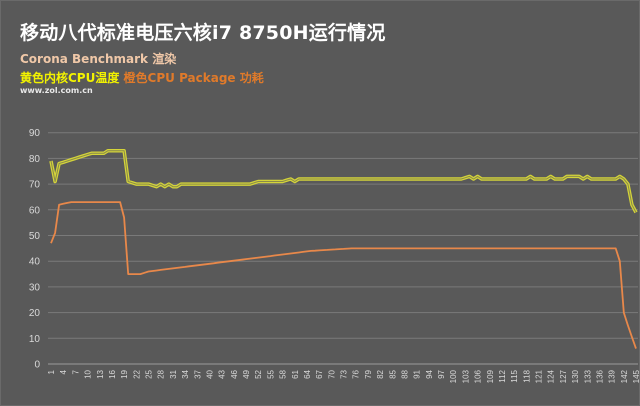 This screenshot has height=406, width=640. What do you see at coordinates (173, 373) in the screenshot?
I see `x-tick-label: 31` at bounding box center [173, 373].